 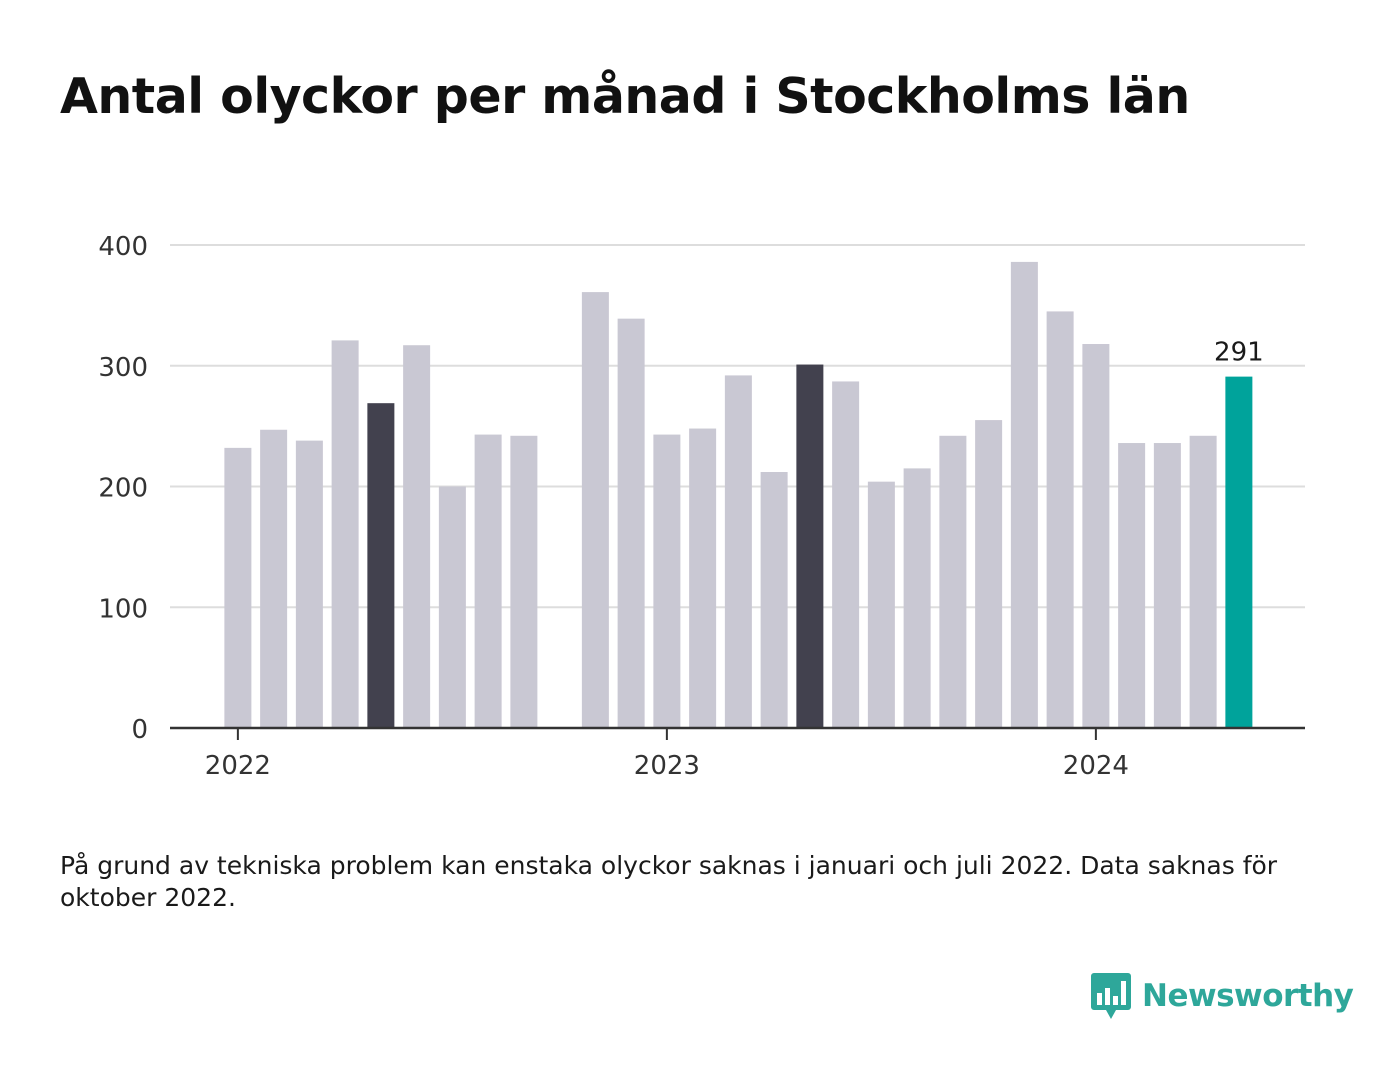 What do you see at coordinates (123, 609) in the screenshot?
I see `y-tick-label: 100` at bounding box center [123, 609].